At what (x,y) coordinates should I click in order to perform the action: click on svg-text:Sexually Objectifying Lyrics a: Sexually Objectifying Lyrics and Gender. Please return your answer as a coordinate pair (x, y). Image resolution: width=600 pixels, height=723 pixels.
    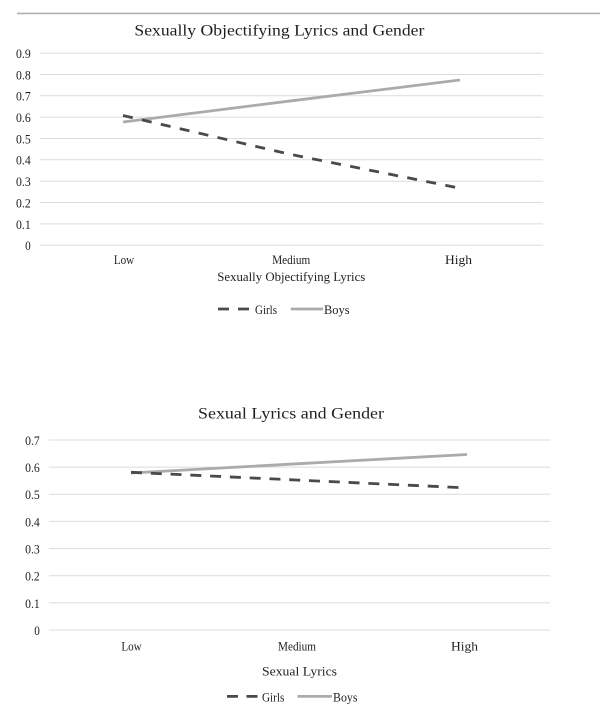
    Looking at the image, I should click on (279, 31).